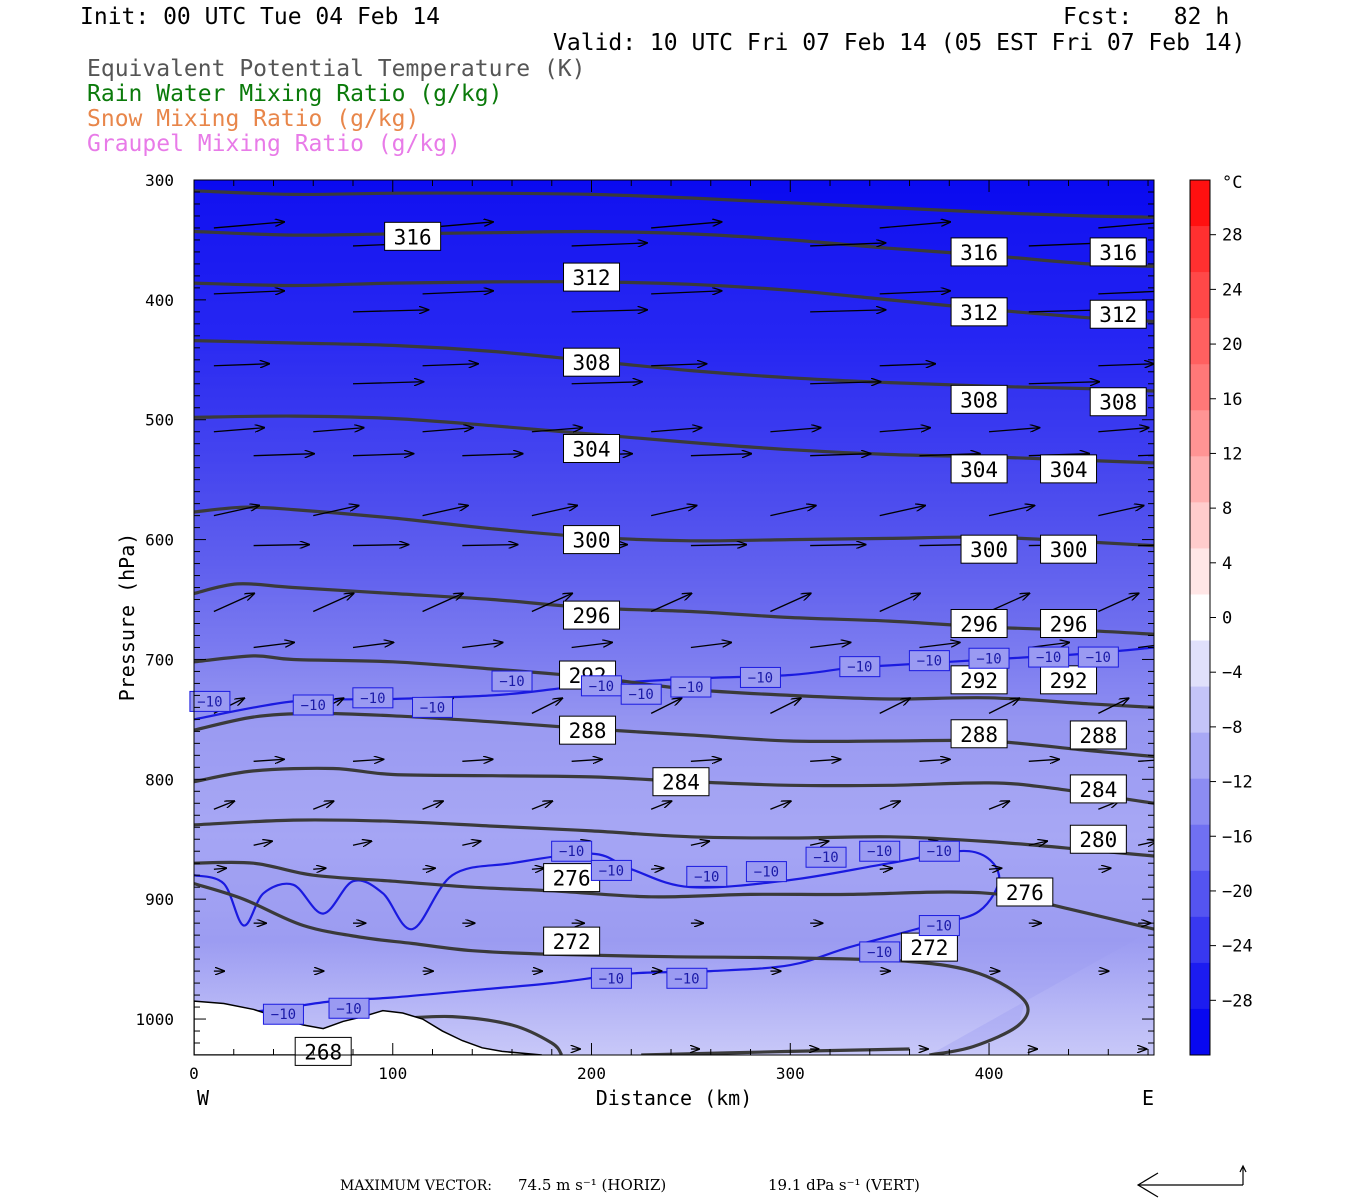  I want to click on svg-text: 288, so click(1098, 736).